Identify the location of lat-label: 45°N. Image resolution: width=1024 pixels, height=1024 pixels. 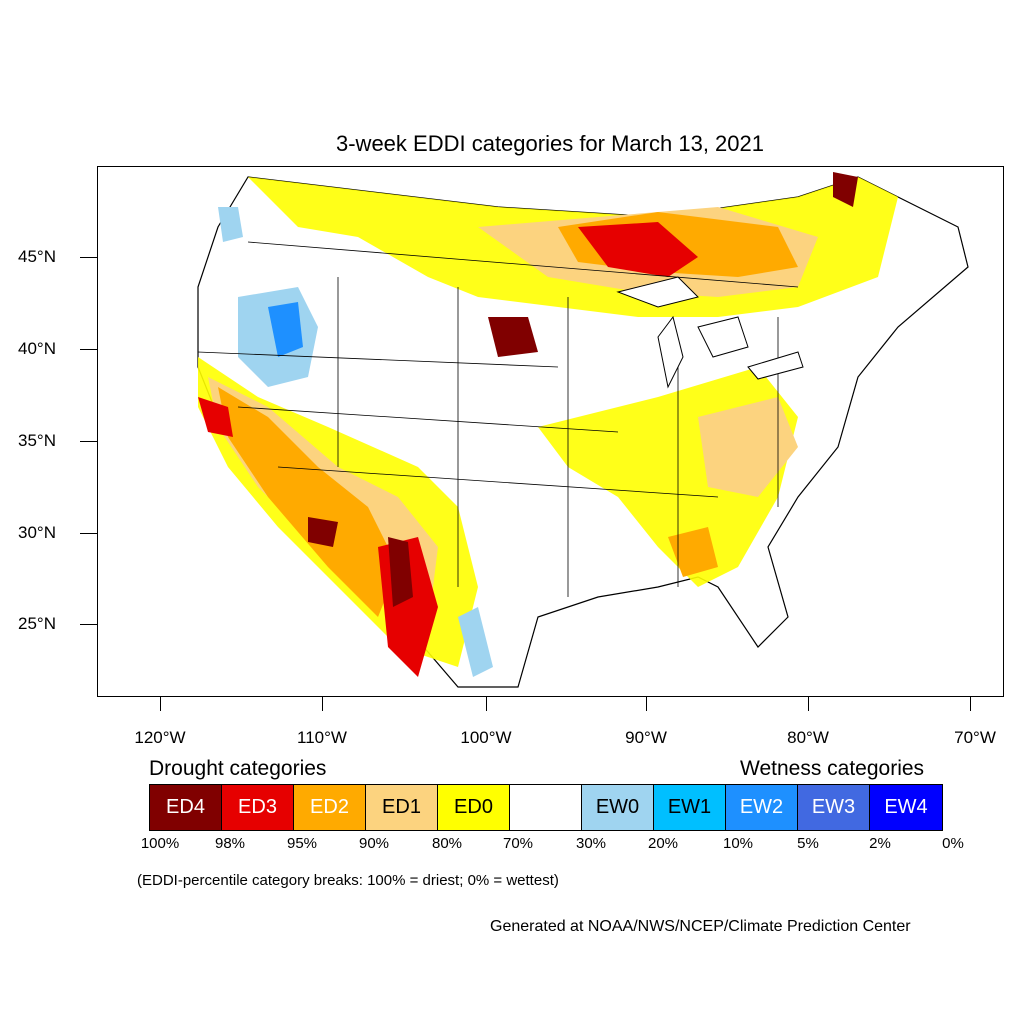
(37, 256).